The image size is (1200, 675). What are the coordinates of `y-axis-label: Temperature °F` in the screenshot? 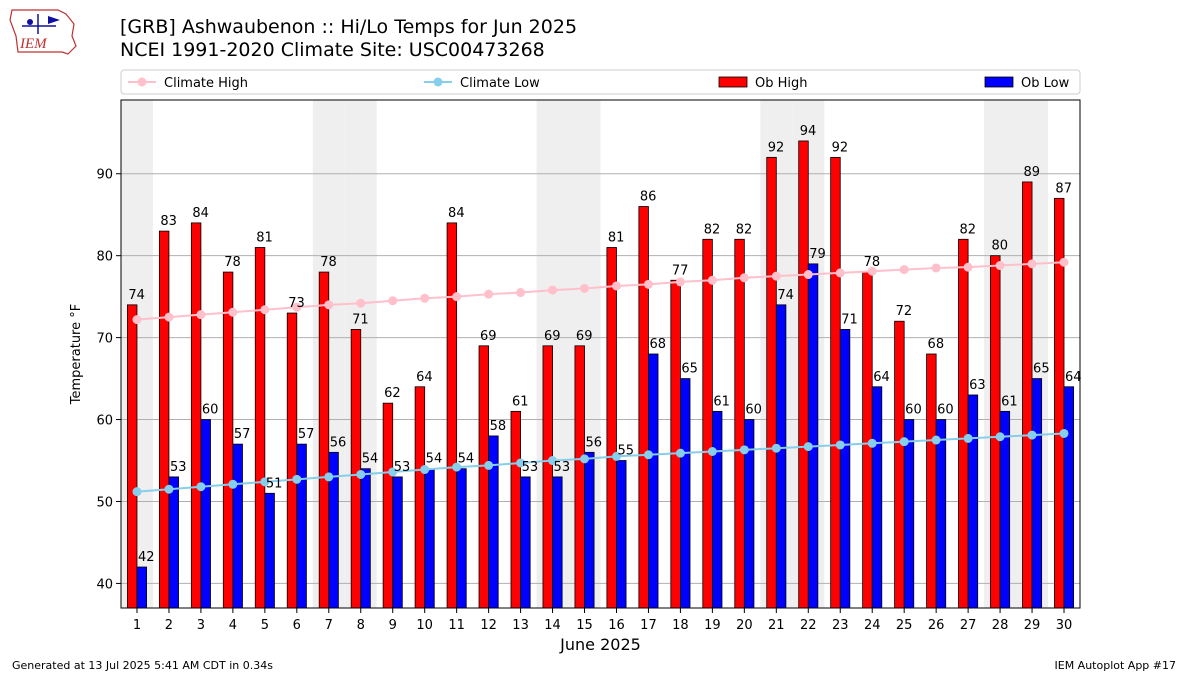 It's located at (76, 354).